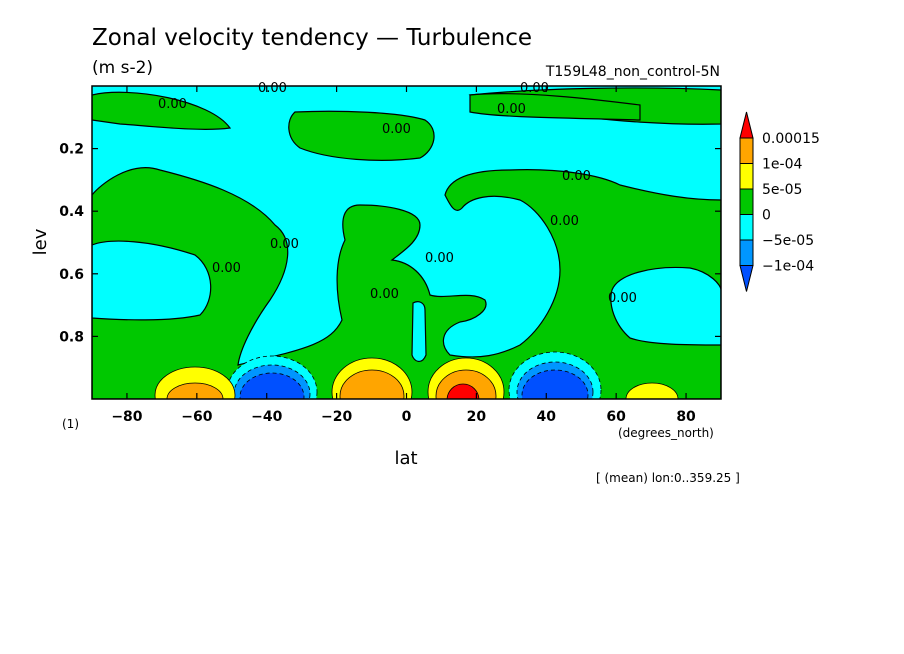  I want to click on y-tick-label: 0.4, so click(71, 212).